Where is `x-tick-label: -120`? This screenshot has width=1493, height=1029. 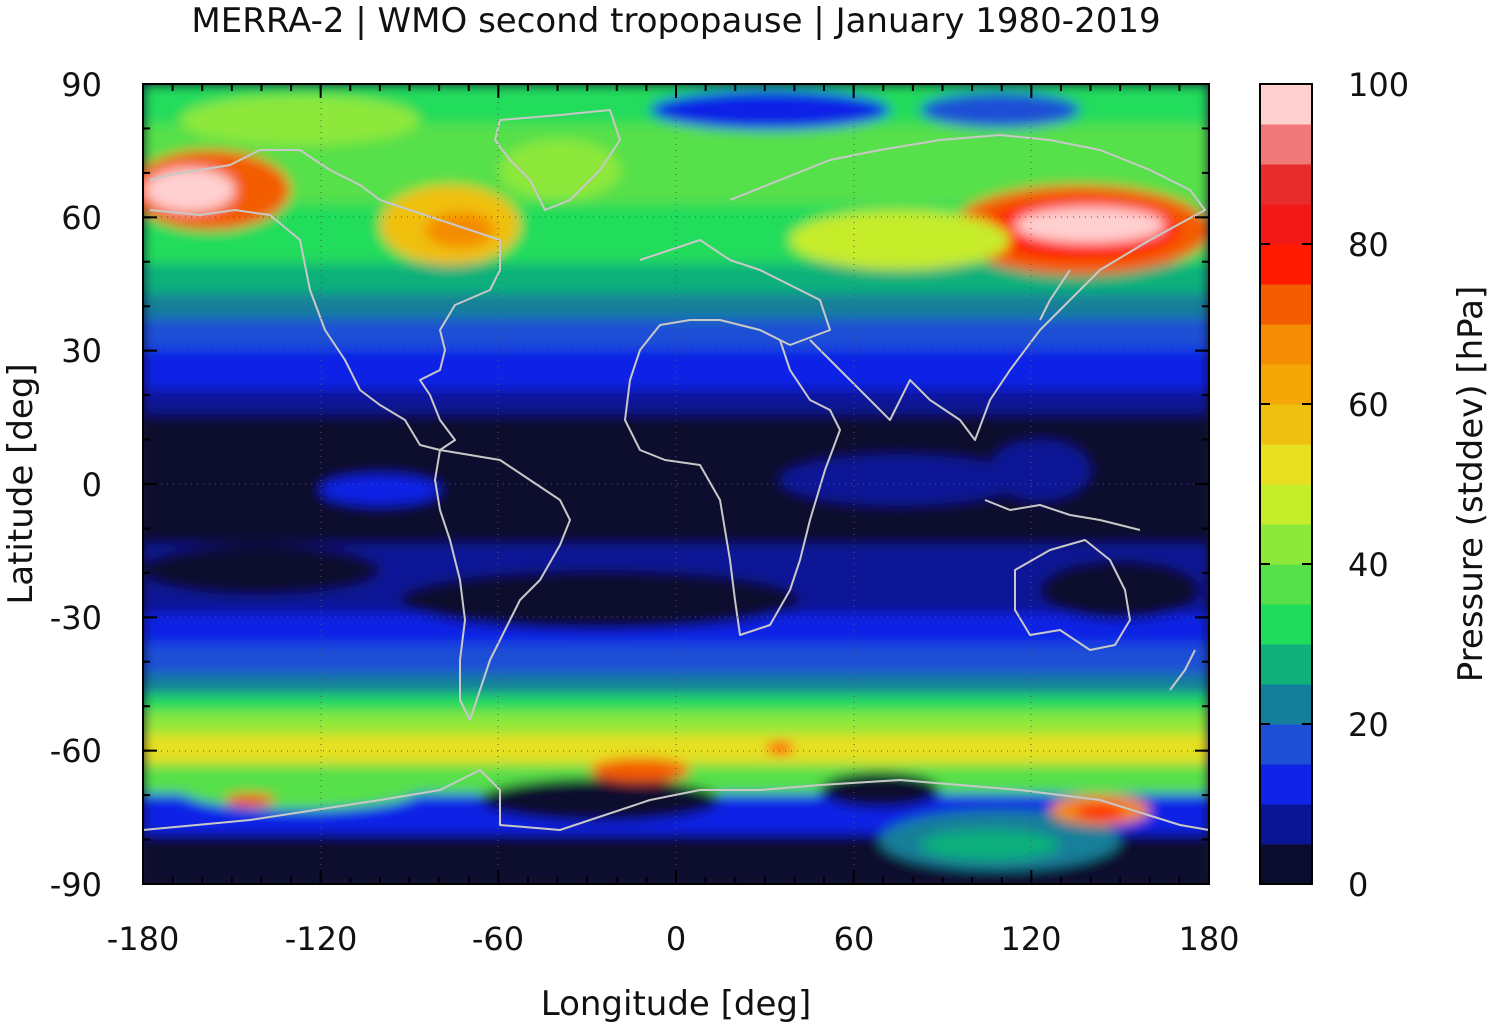 x-tick-label: -120 is located at coordinates (321, 939).